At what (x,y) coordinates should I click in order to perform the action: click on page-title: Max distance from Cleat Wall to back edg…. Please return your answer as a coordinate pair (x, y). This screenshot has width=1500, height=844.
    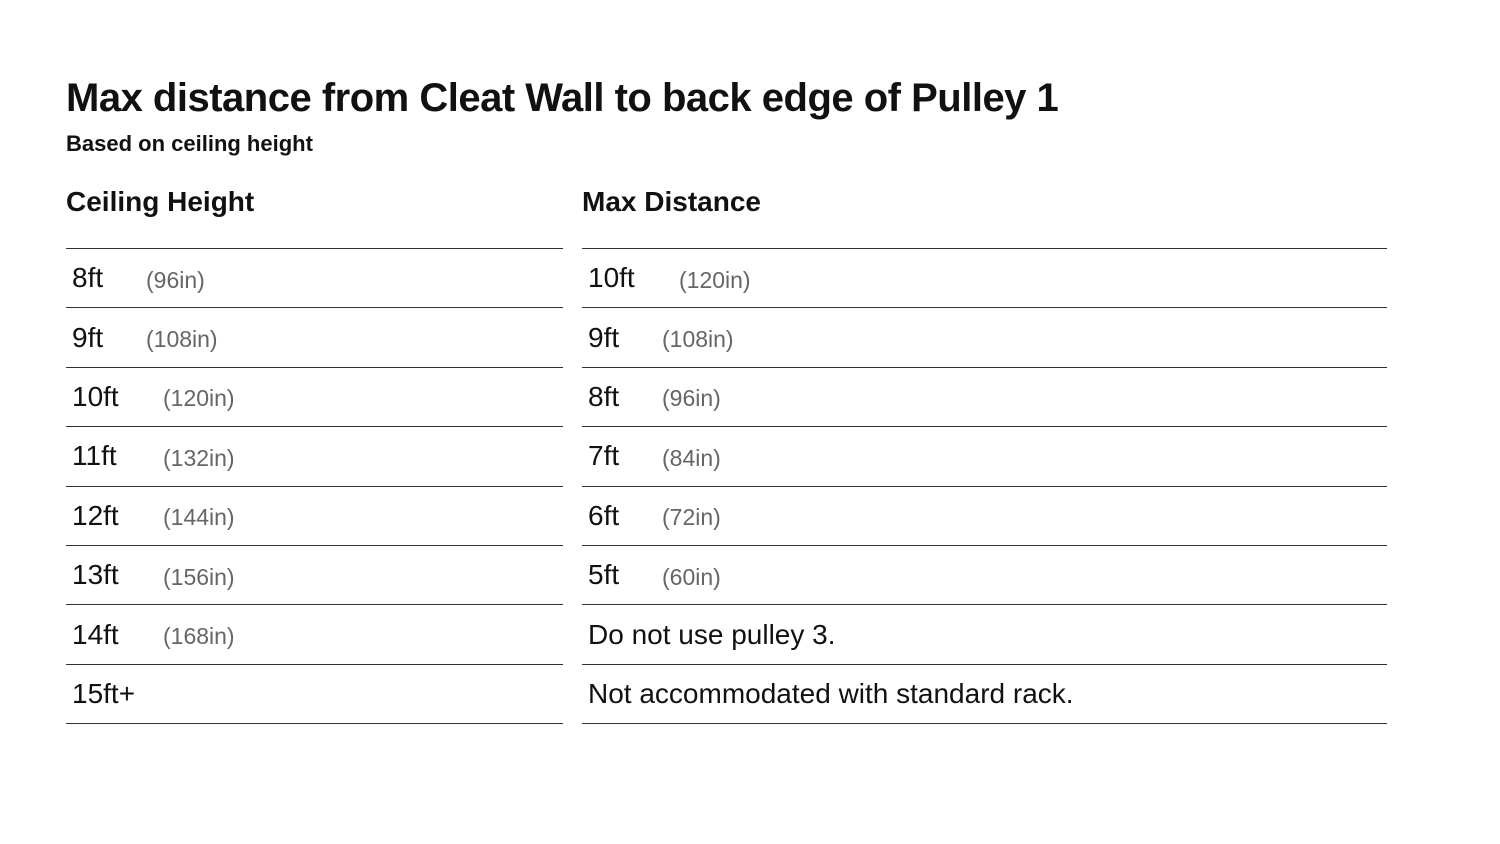
    Looking at the image, I should click on (562, 98).